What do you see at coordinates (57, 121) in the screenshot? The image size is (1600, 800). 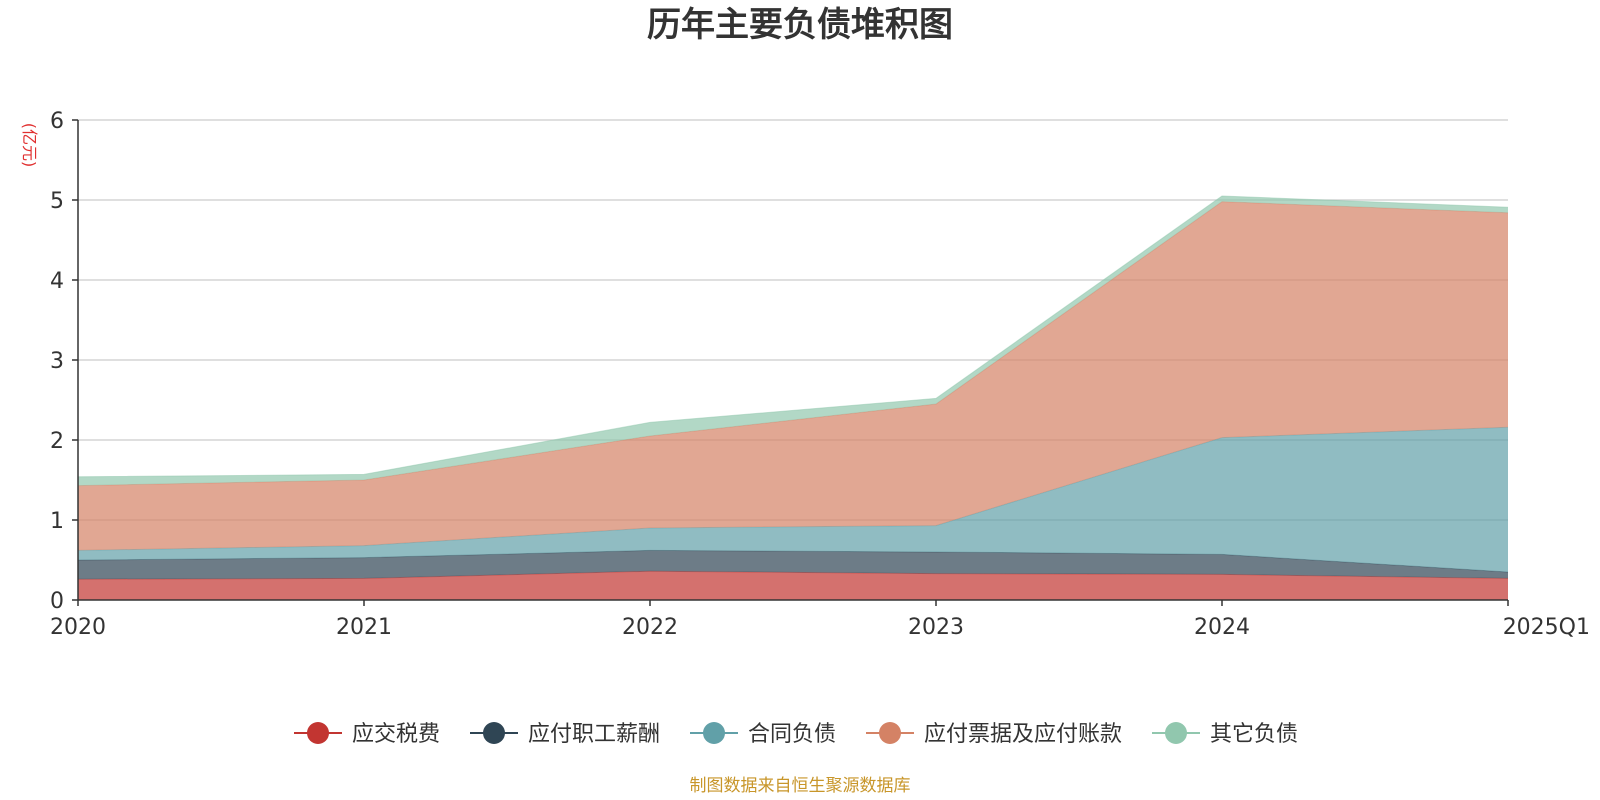 I see `y-tick-label-6: 6` at bounding box center [57, 121].